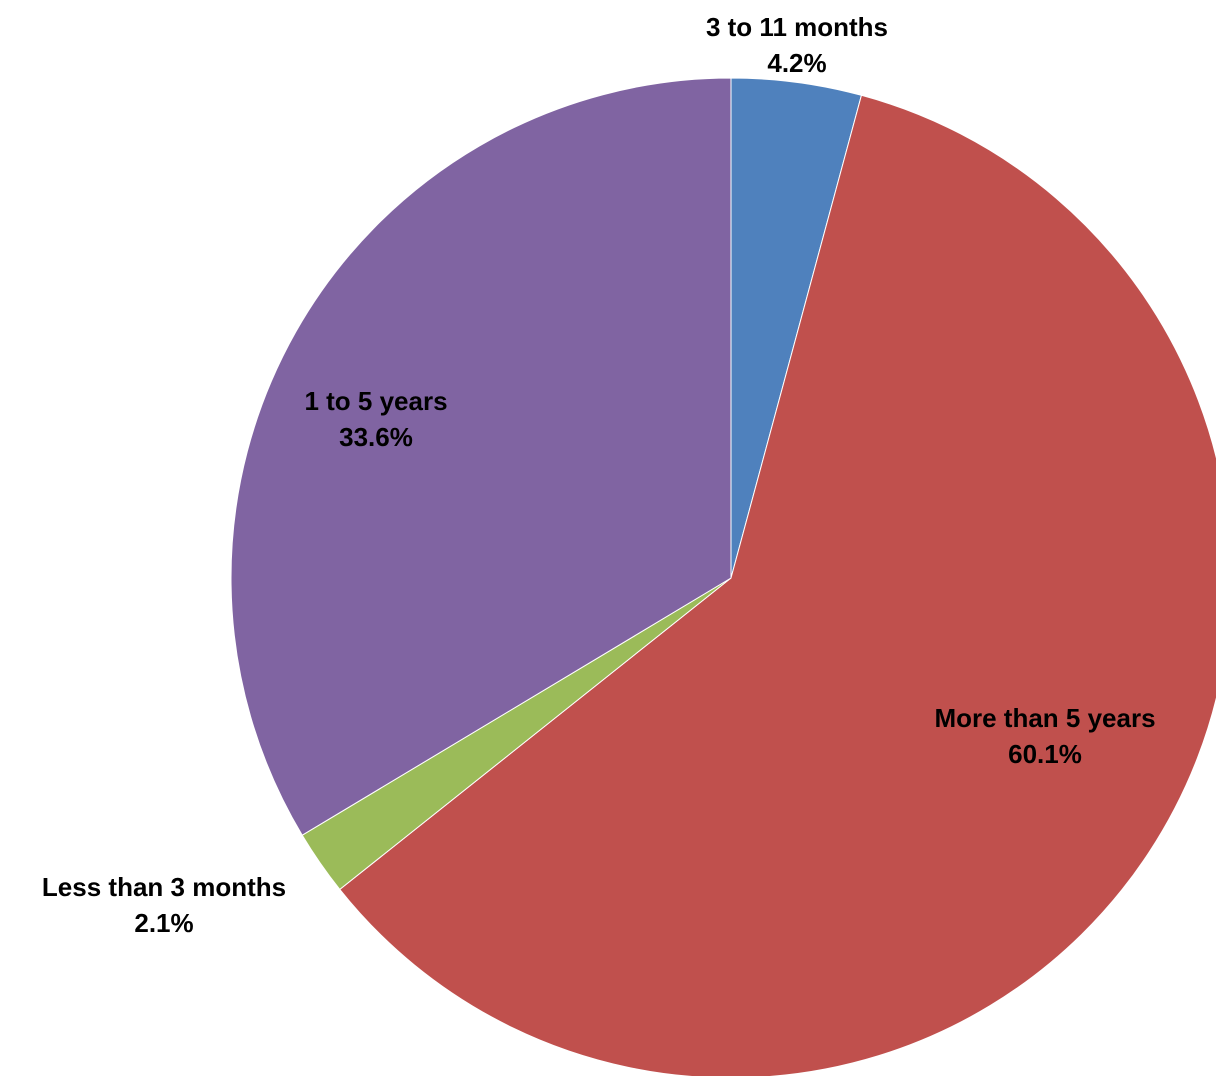 The width and height of the screenshot is (1216, 1076). Describe the element at coordinates (163, 923) in the screenshot. I see `slice-value-less-than-3-months: 2.1%` at that location.